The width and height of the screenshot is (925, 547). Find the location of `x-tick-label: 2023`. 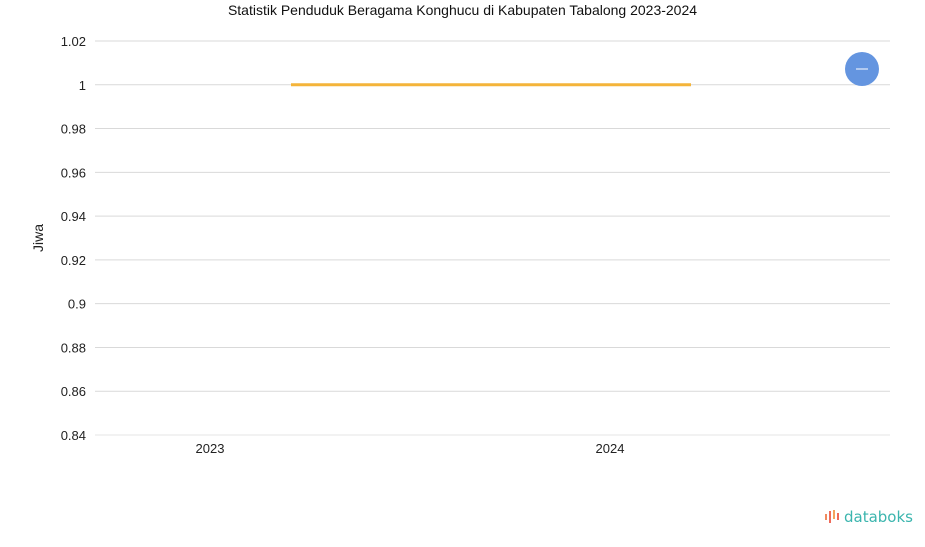

x-tick-label: 2023 is located at coordinates (210, 448).